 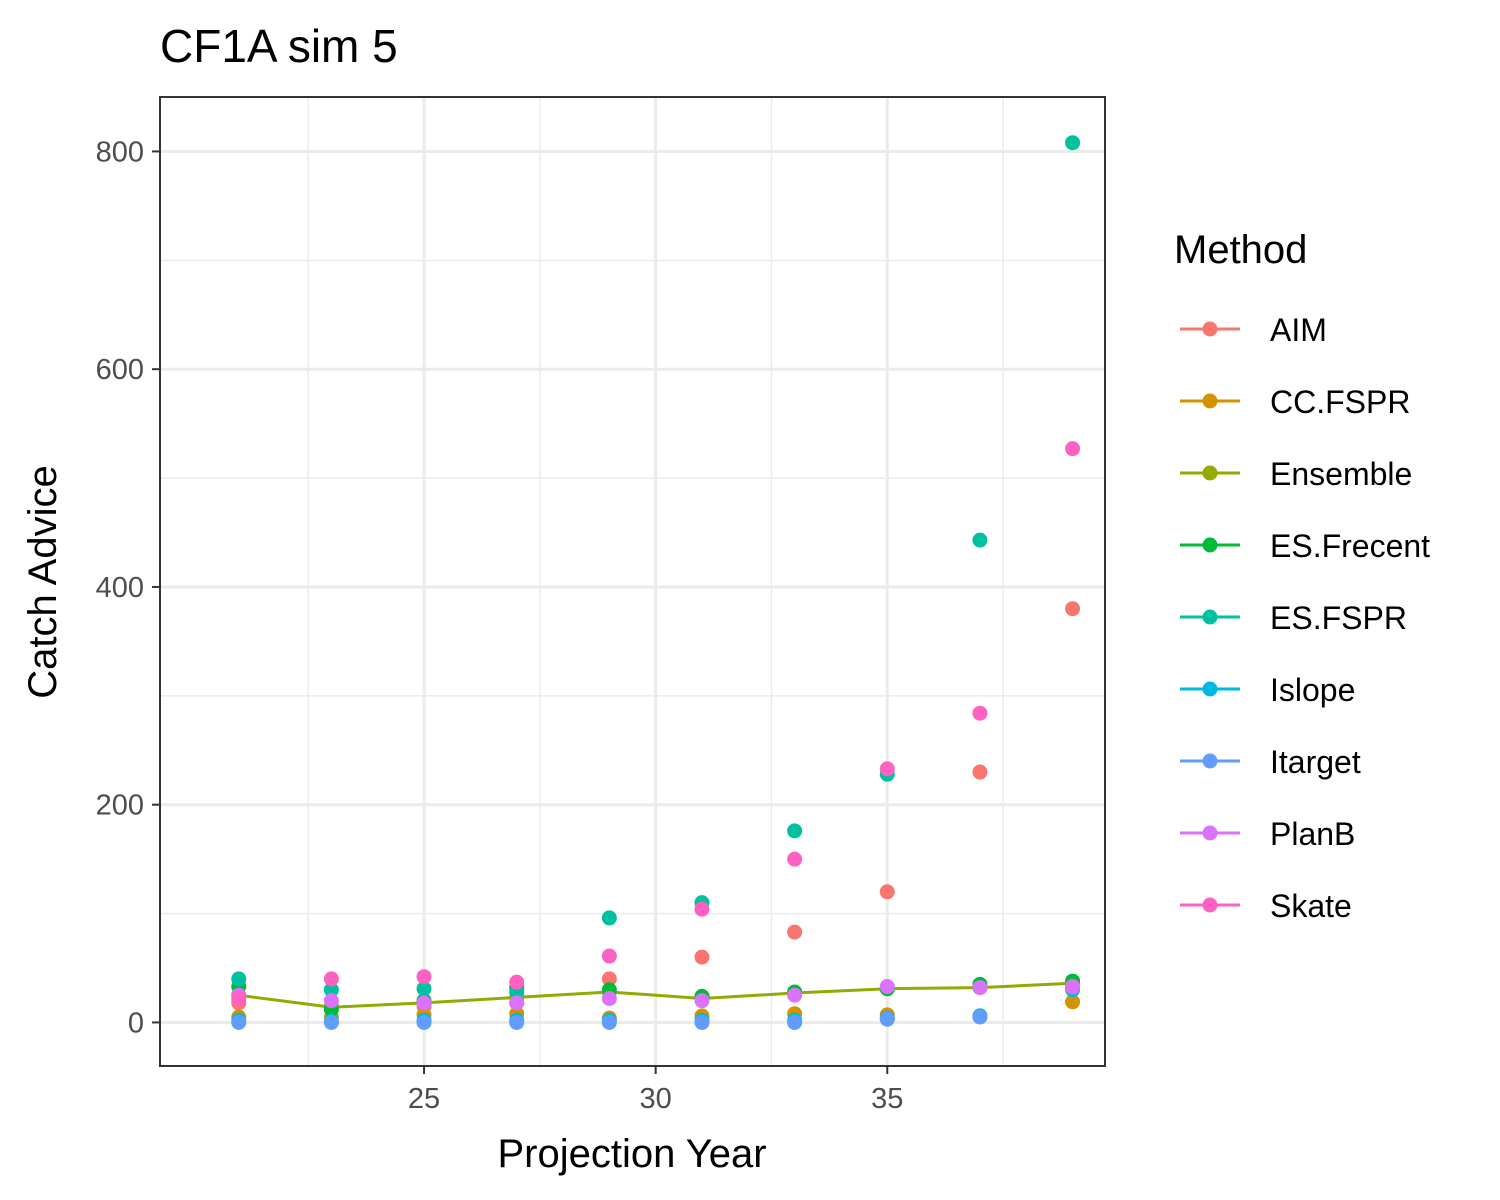 I want to click on y-tick-label: 200, so click(x=120, y=806).